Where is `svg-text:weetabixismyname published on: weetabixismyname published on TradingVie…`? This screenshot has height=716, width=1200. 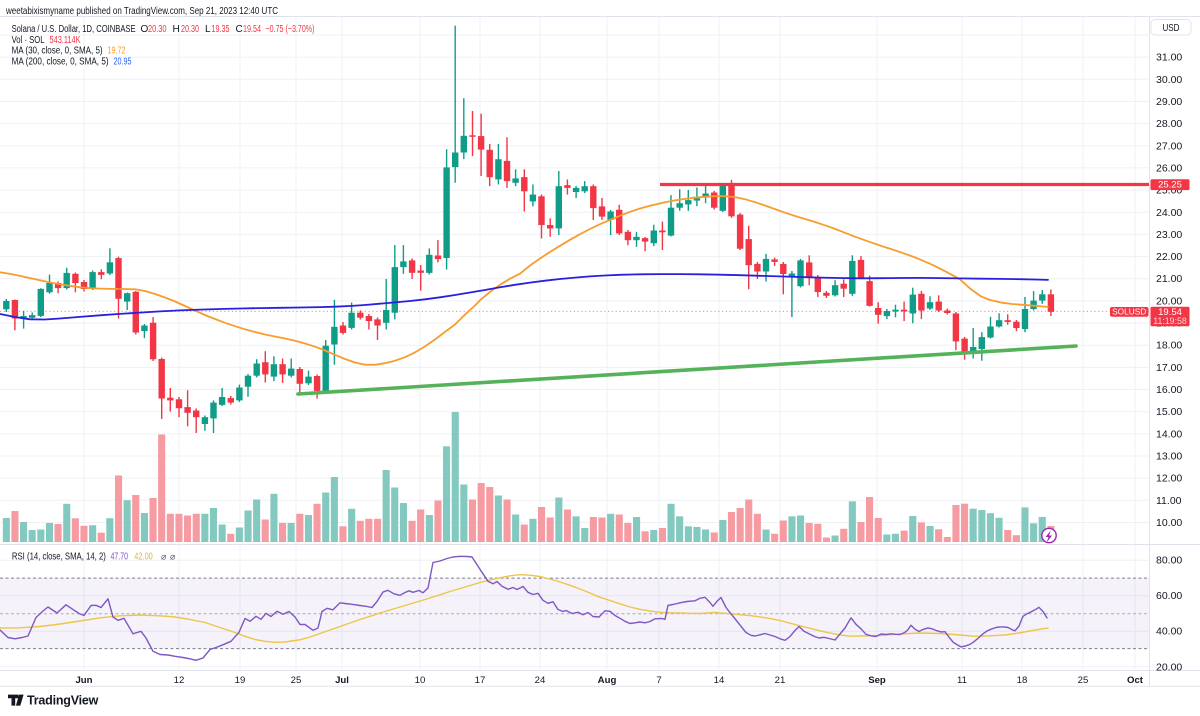 svg-text:weetabixismyname published on: weetabixismyname published on TradingVie… is located at coordinates (141, 11).